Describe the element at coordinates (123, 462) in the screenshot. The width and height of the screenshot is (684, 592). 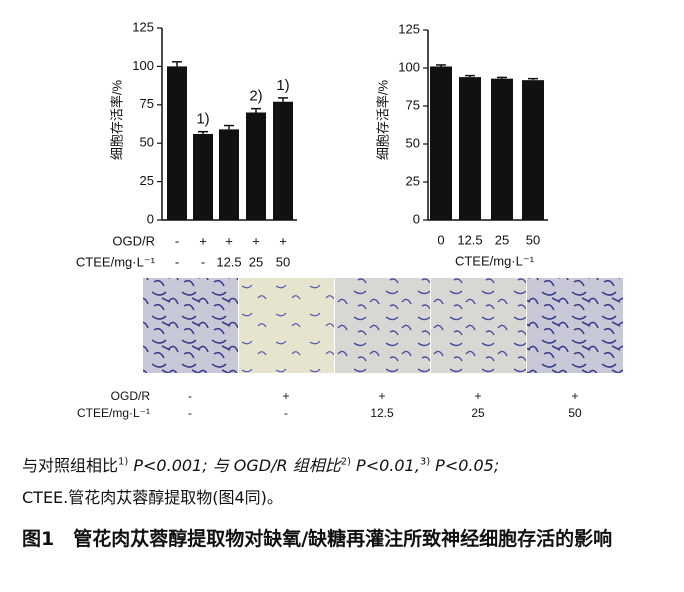
I see `note-mark: 1)` at that location.